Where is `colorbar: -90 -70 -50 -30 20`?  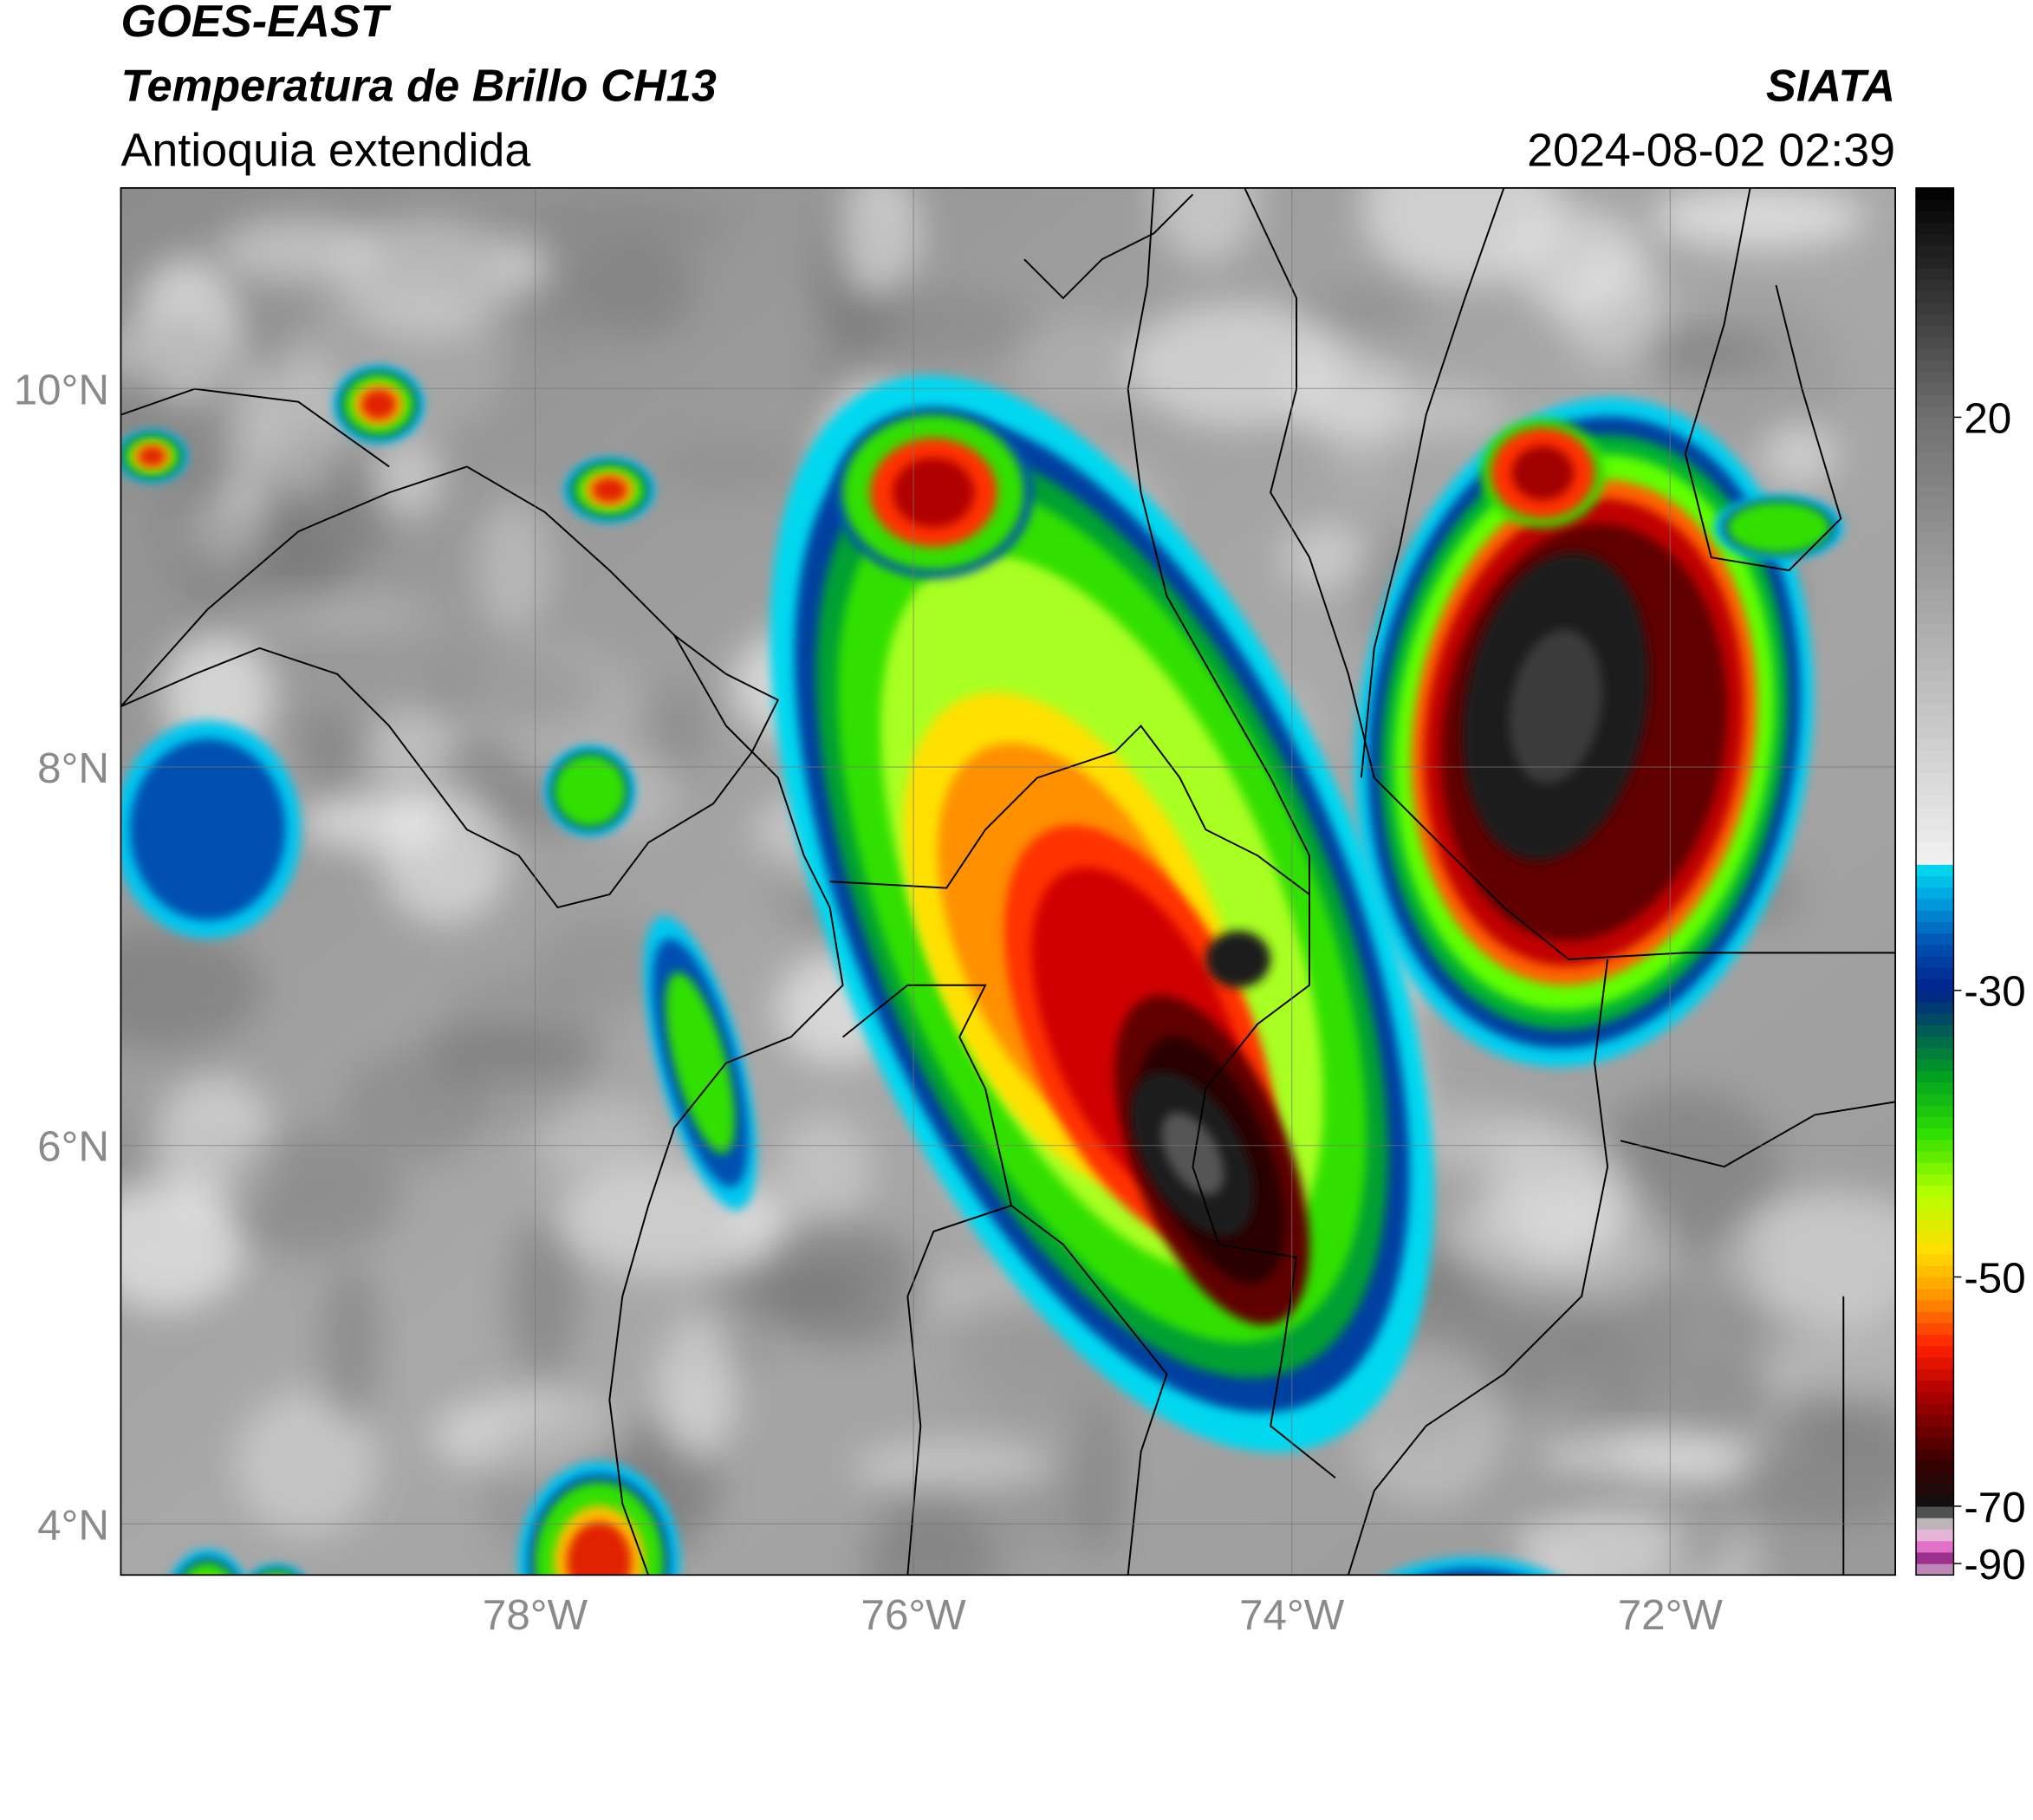 colorbar: -90 -70 -50 -30 20 is located at coordinates (1970, 888).